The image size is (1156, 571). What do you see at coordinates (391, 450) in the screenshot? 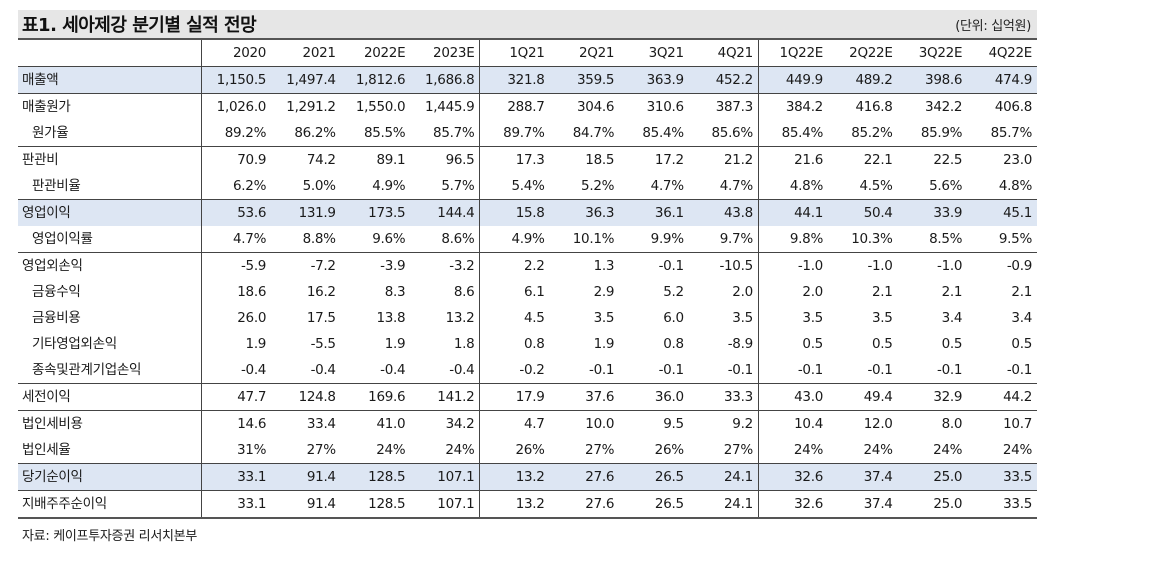
I see `value-cell: 24%` at bounding box center [391, 450].